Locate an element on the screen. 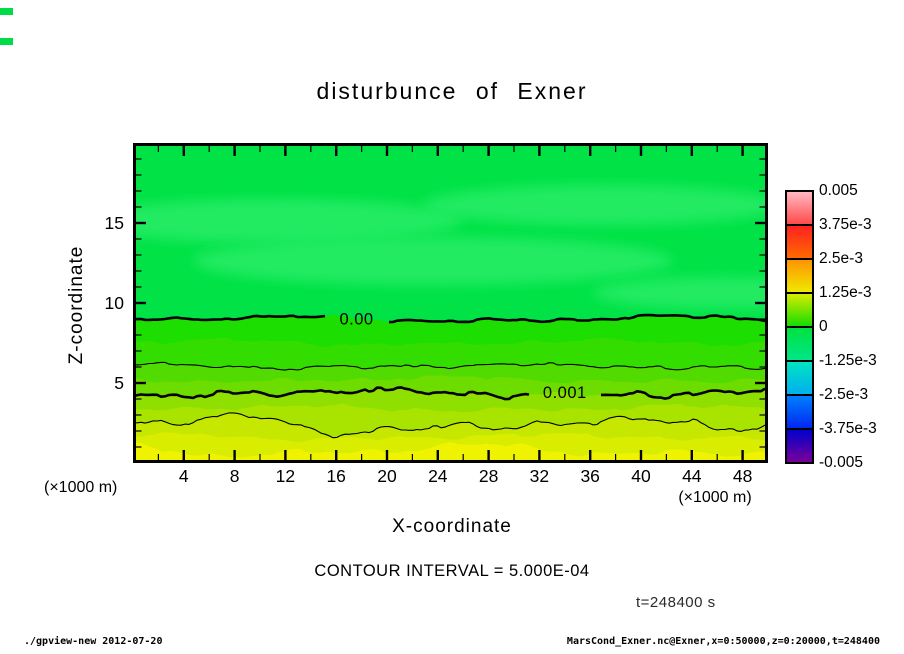 The image size is (904, 654). colorbar-tick-label: -0.005 is located at coordinates (841, 462).